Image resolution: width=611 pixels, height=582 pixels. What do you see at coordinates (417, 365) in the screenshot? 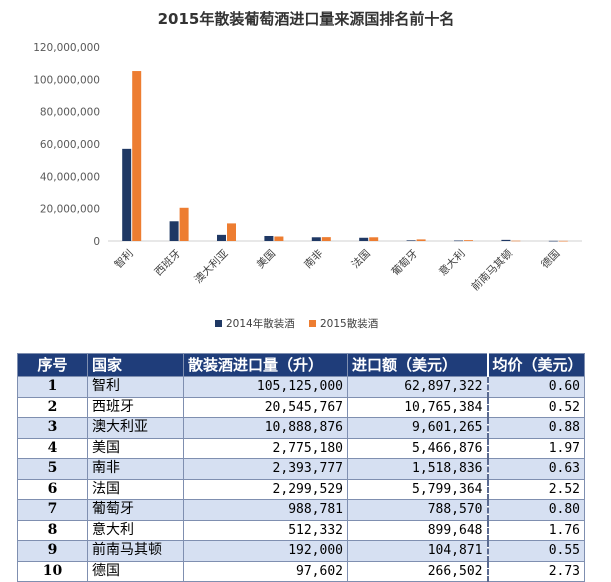
I see `header-value: 进口额（美元）` at bounding box center [417, 365].